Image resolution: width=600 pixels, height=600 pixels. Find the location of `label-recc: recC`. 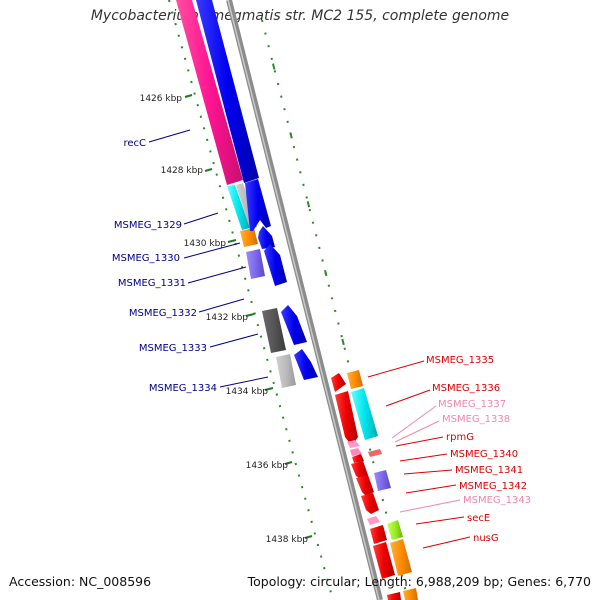

label-recc: recC is located at coordinates (134, 143).